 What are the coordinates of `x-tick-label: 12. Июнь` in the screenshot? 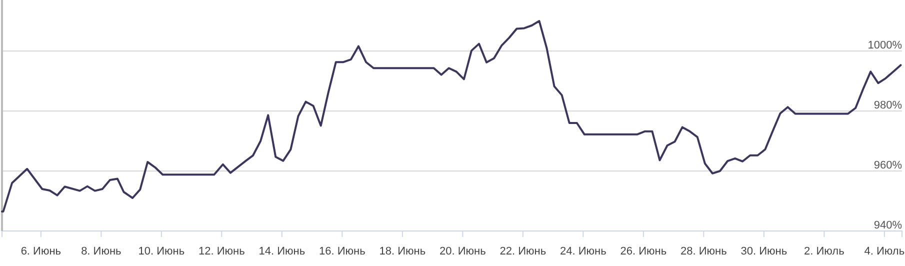 It's located at (222, 251).